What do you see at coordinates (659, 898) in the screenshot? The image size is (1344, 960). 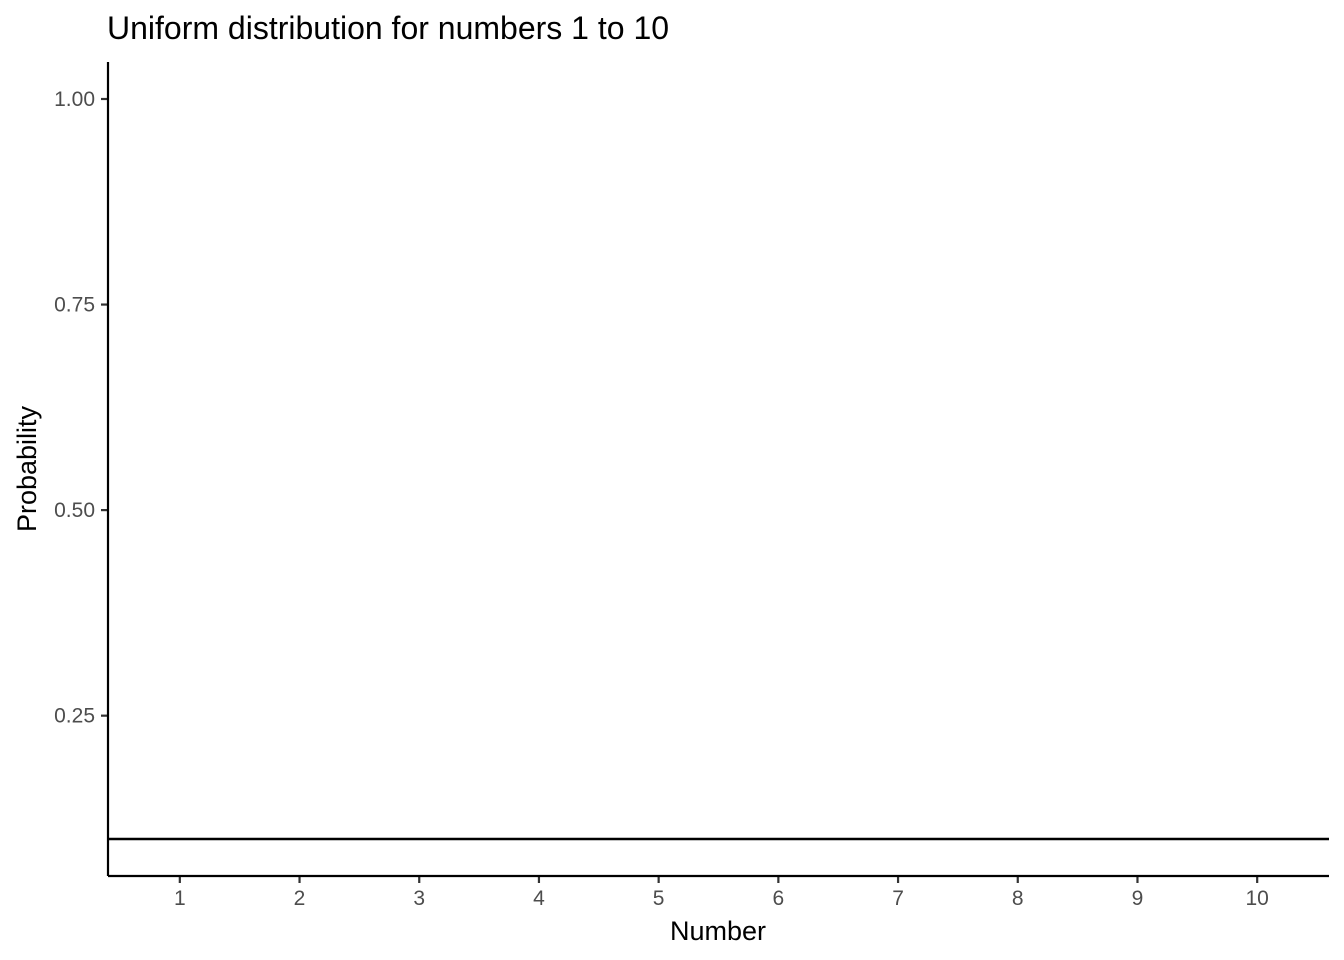 I see `x-tick-label: 5` at bounding box center [659, 898].